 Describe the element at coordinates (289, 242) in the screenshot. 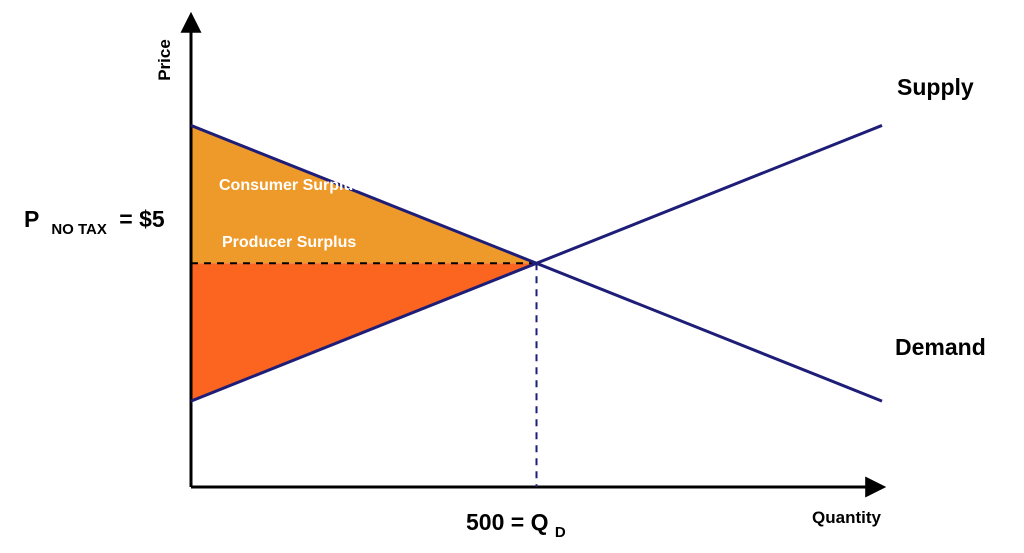

I see `producer-surplus-label: Producer Surplus` at that location.